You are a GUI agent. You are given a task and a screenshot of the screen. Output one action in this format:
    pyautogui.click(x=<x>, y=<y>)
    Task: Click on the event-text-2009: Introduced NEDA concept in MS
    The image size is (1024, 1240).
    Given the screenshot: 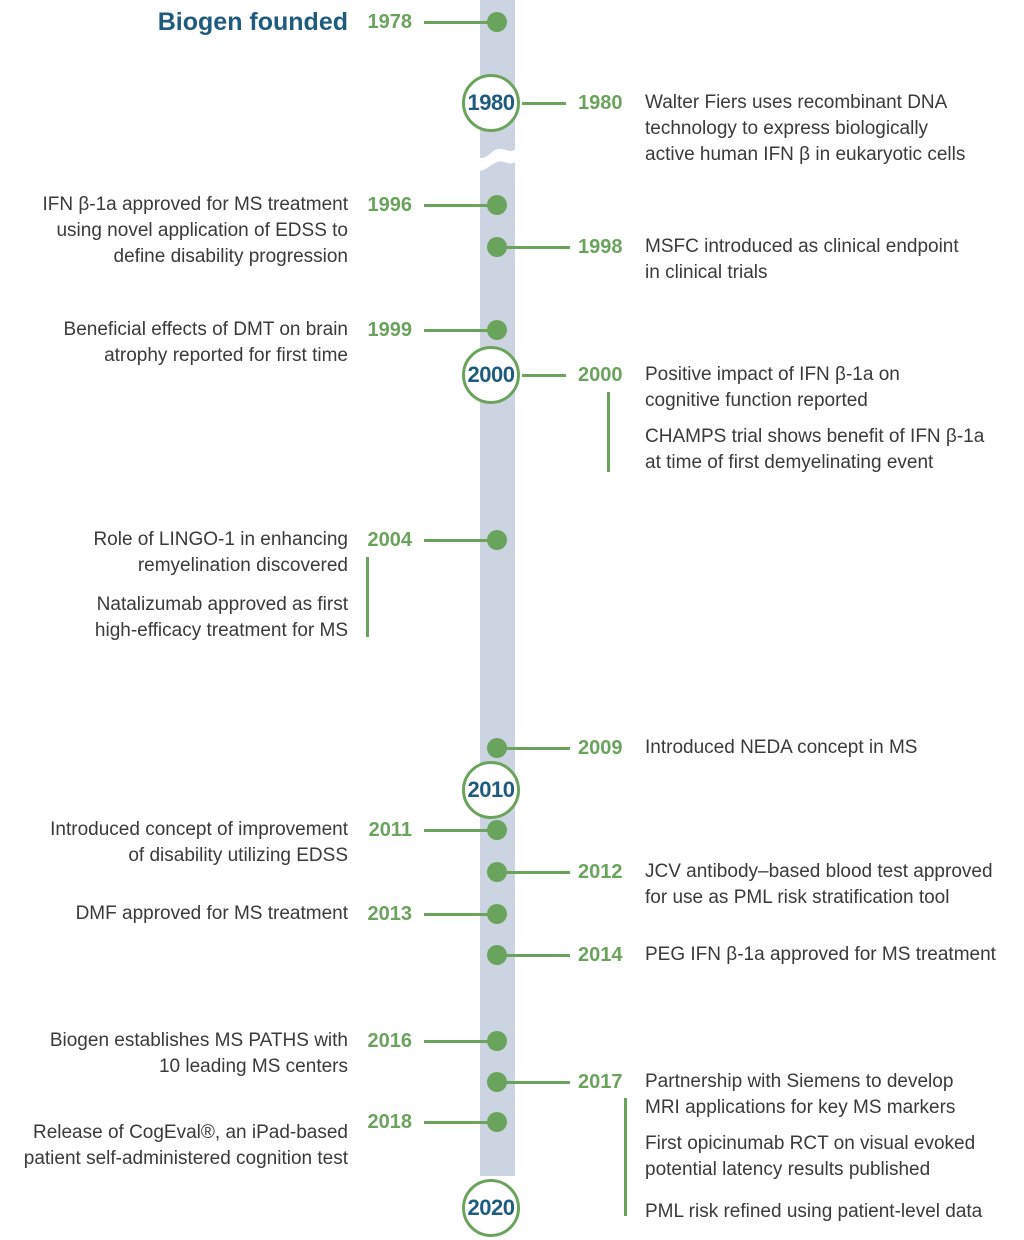 What is the action you would take?
    pyautogui.click(x=781, y=747)
    